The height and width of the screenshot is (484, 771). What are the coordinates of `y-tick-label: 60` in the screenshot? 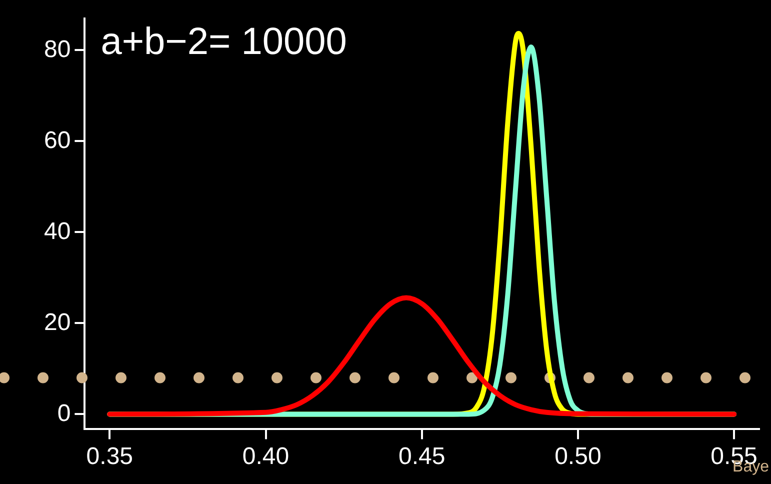 It's located at (57, 140).